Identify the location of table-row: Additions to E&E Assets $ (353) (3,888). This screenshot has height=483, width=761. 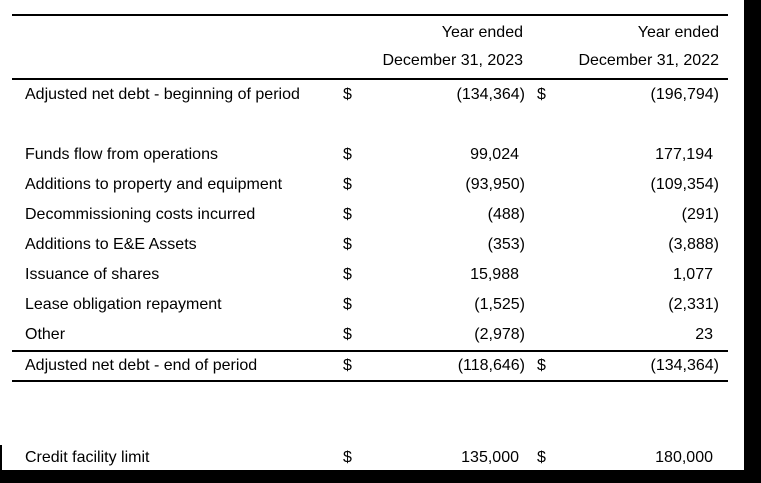
(370, 245).